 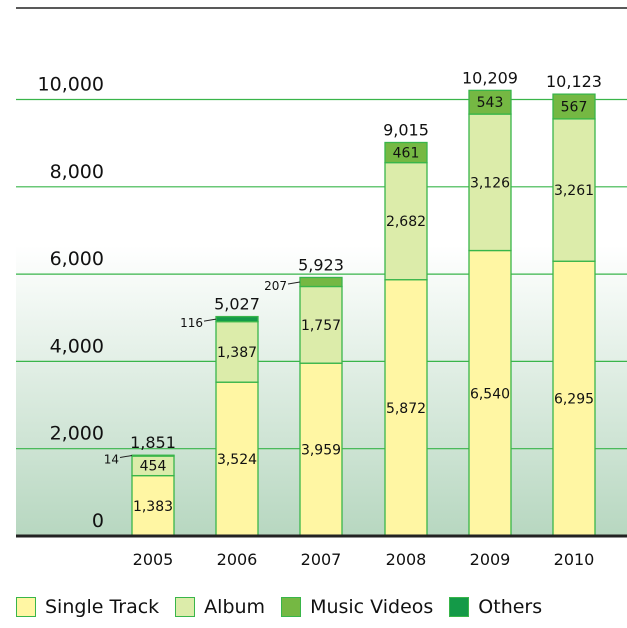 I want to click on y-tick-label: 0, so click(x=98, y=521).